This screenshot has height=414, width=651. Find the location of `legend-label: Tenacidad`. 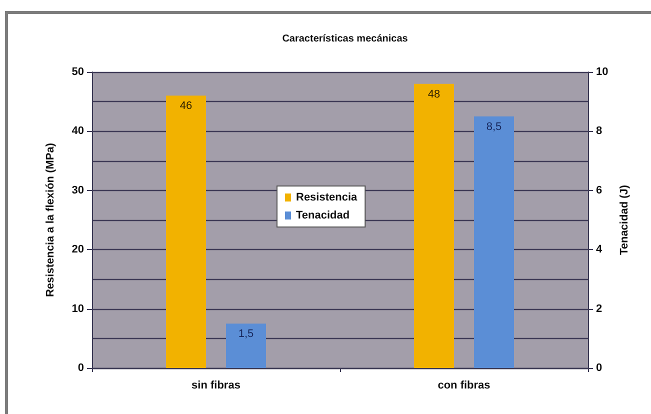

legend-label: Tenacidad is located at coordinates (323, 216).